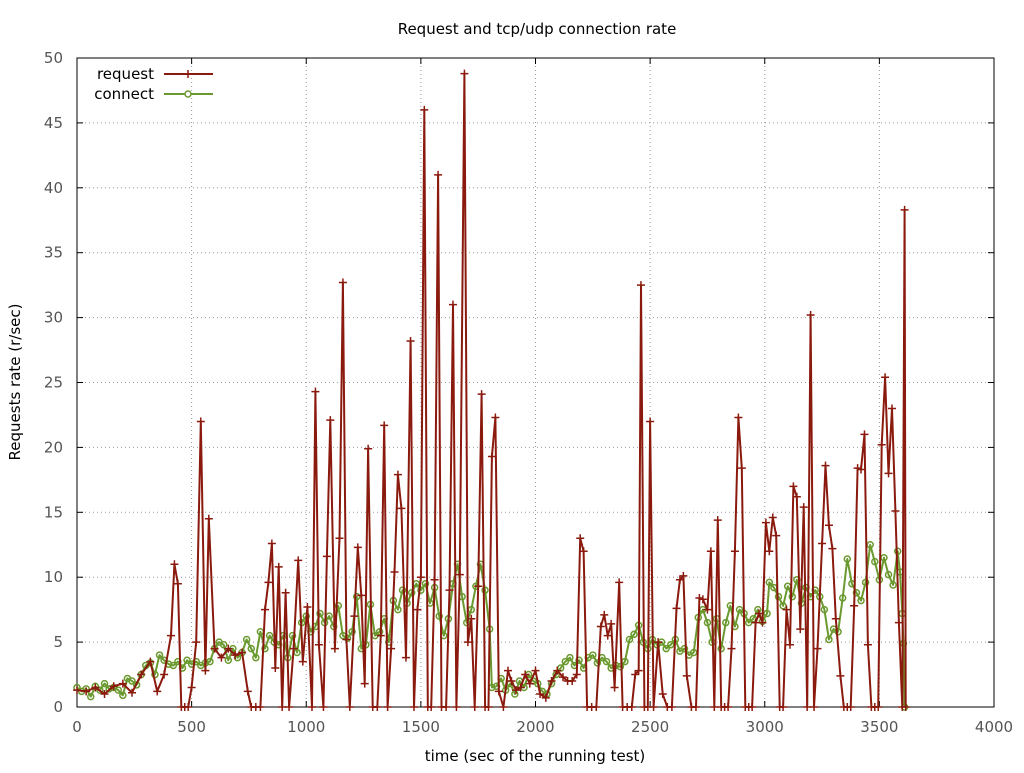  Describe the element at coordinates (765, 727) in the screenshot. I see `x-tick-label: 3000` at that location.